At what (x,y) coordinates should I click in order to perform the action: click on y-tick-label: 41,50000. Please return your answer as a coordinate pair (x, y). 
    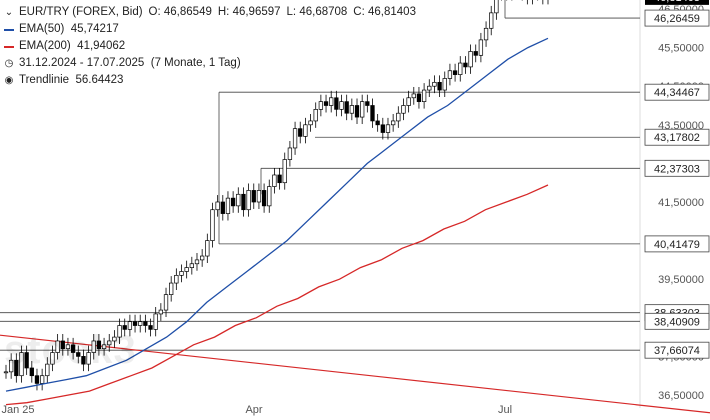
    Looking at the image, I should click on (681, 203).